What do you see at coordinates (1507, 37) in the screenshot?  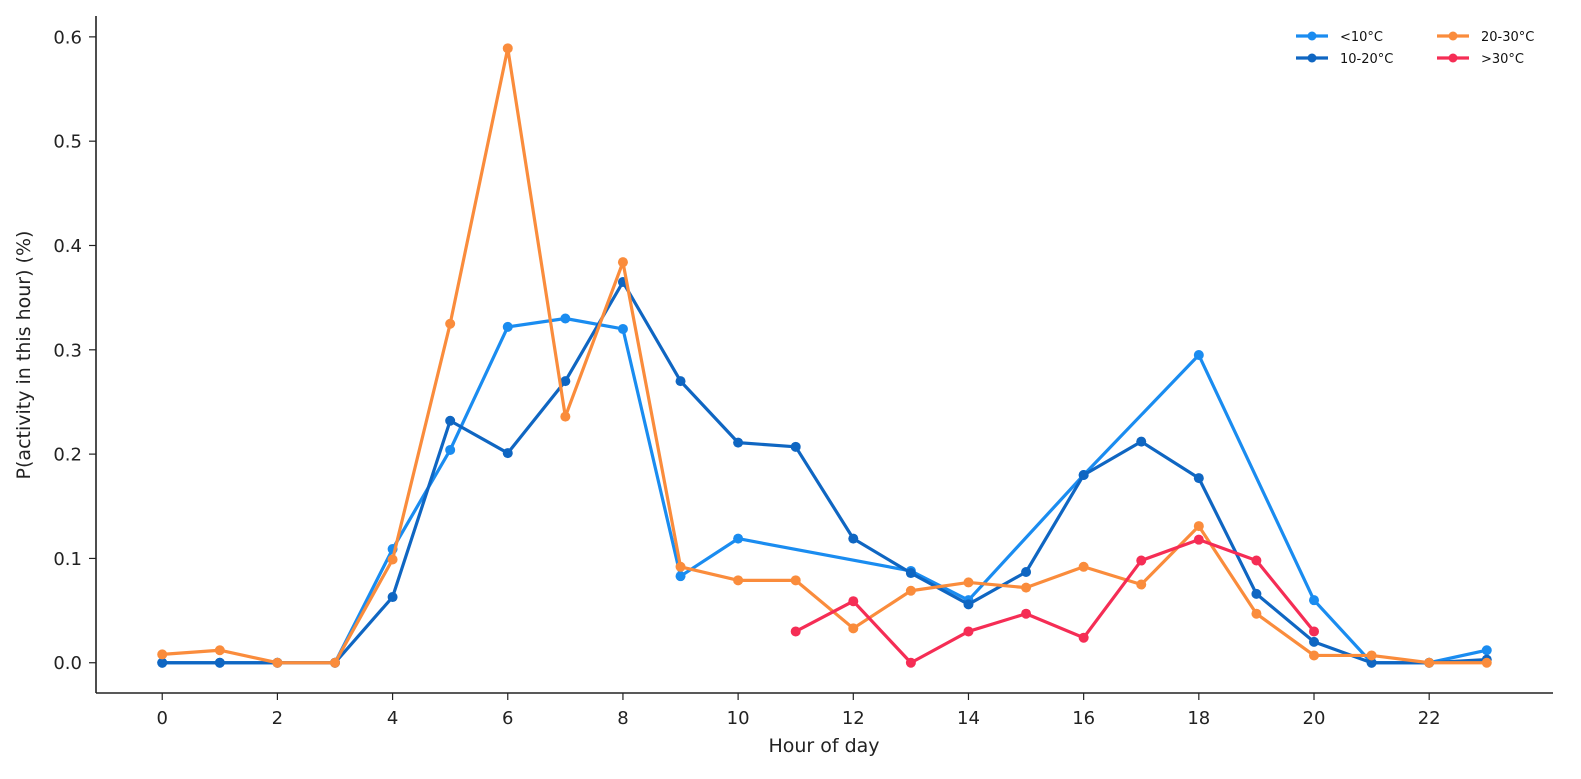 I see `legend-label: 20-30°C` at bounding box center [1507, 37].